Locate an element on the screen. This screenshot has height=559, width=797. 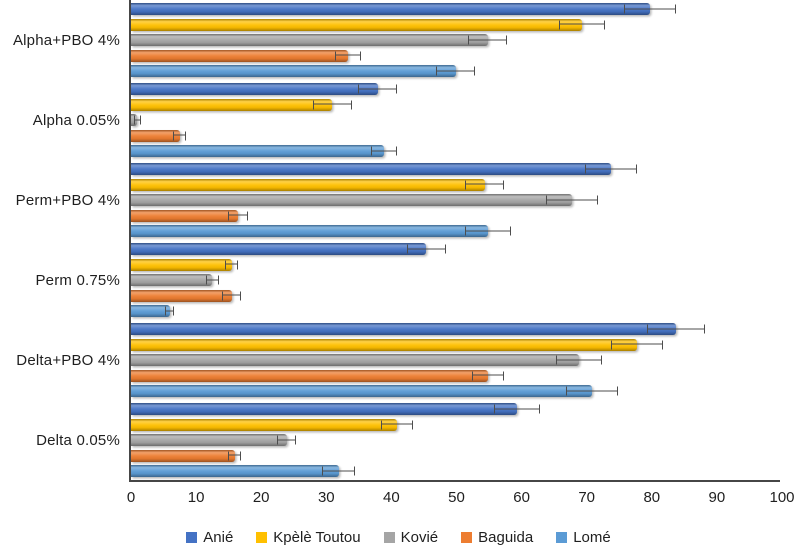
legend: Anié Kpèlè Toutou Kovié Baguida Lomé is located at coordinates (398, 537).